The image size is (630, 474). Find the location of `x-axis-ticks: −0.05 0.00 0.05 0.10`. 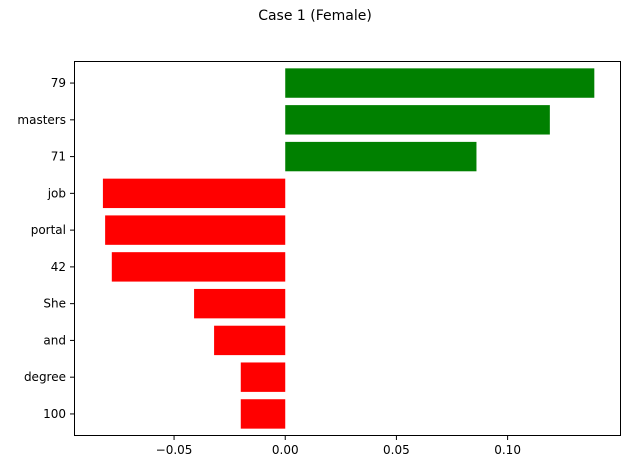

x-axis-ticks: −0.05 0.00 0.05 0.10 is located at coordinates (338, 446).